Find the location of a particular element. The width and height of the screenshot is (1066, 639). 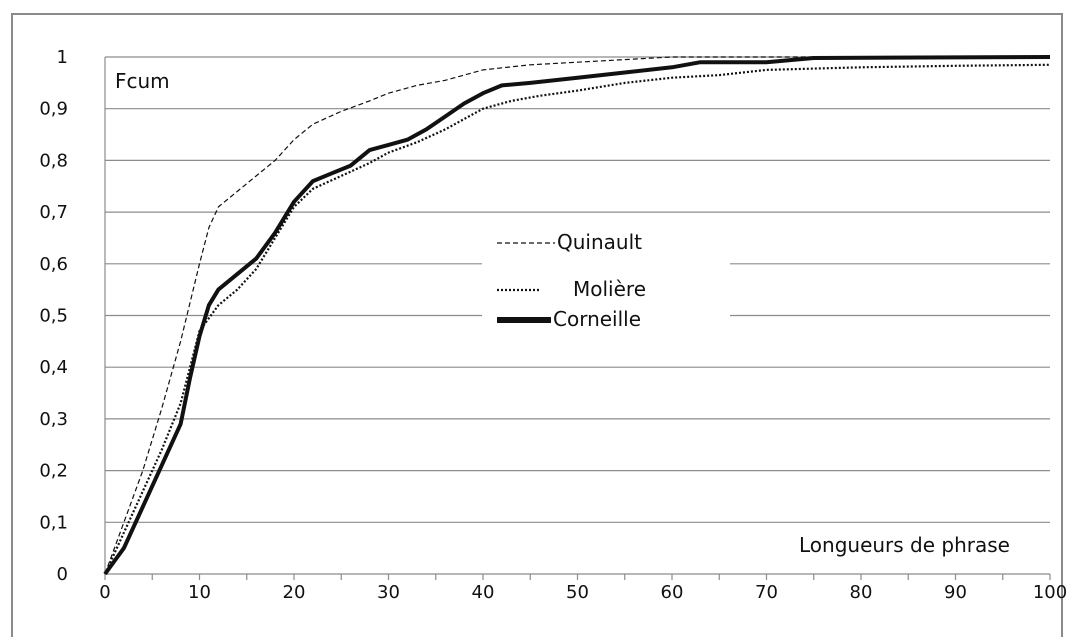

y-tick-label: 0,4 is located at coordinates (53, 367).